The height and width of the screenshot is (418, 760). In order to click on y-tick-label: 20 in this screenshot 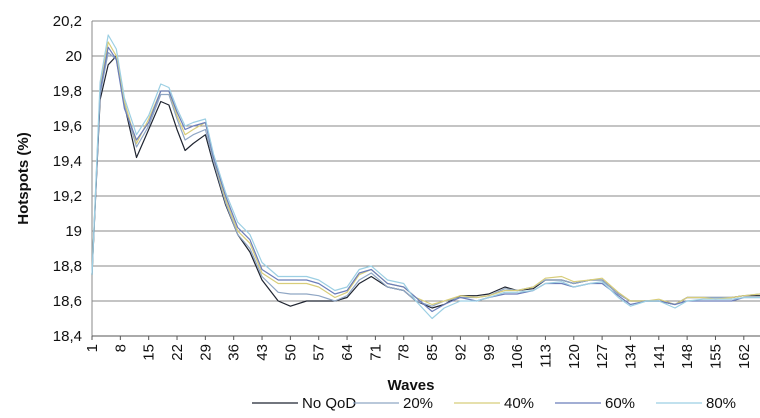, I will do `click(73, 56)`.